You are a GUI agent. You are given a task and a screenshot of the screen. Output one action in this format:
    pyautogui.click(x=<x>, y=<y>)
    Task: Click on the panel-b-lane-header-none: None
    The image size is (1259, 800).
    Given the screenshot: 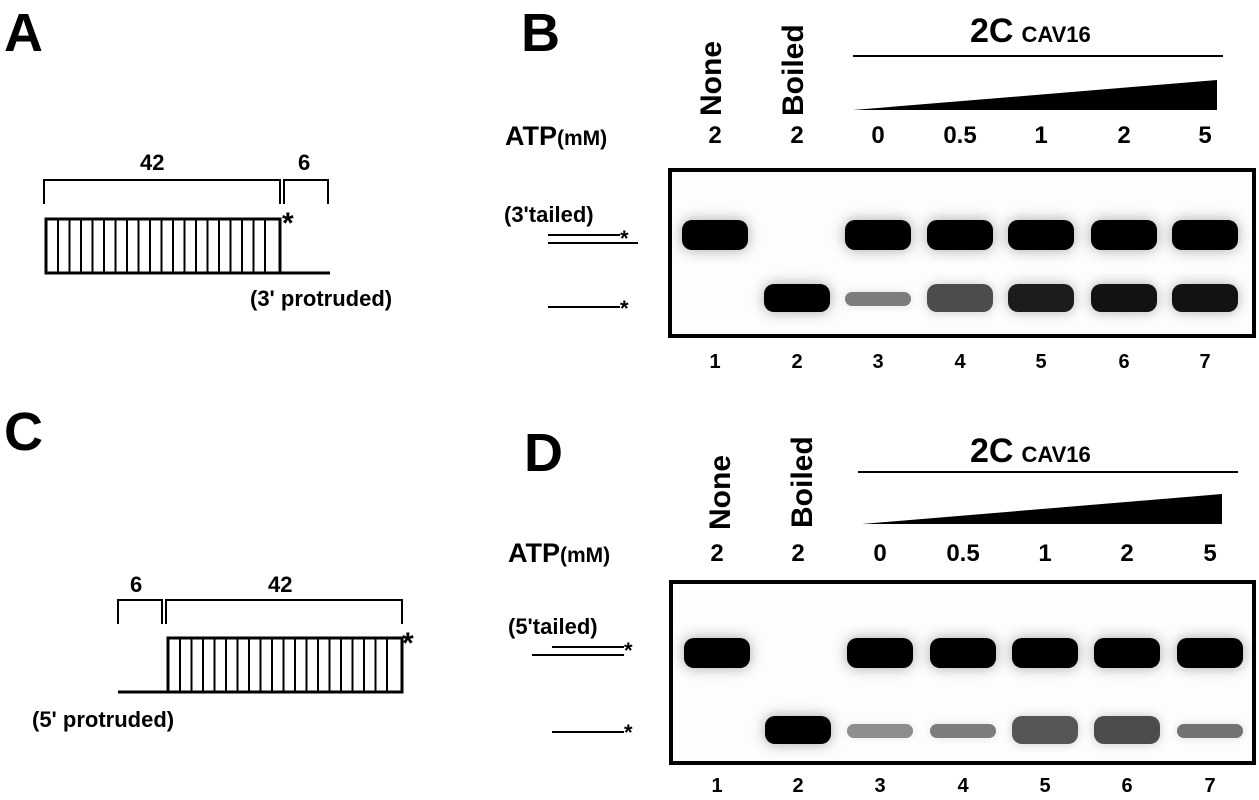 What is the action you would take?
    pyautogui.click(x=711, y=78)
    